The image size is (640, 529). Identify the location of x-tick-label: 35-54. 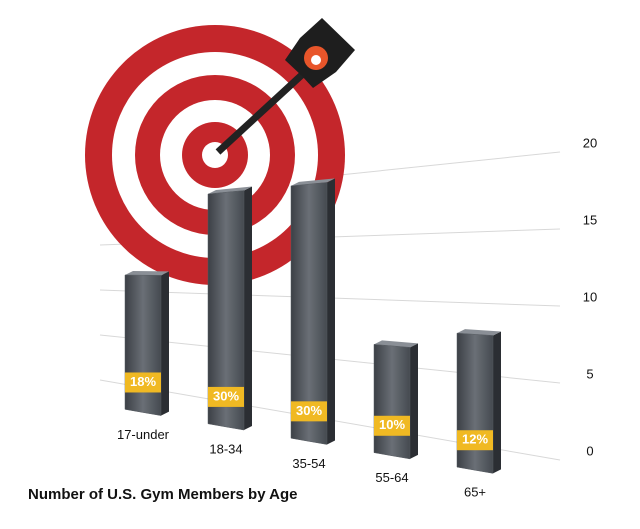
(308, 463).